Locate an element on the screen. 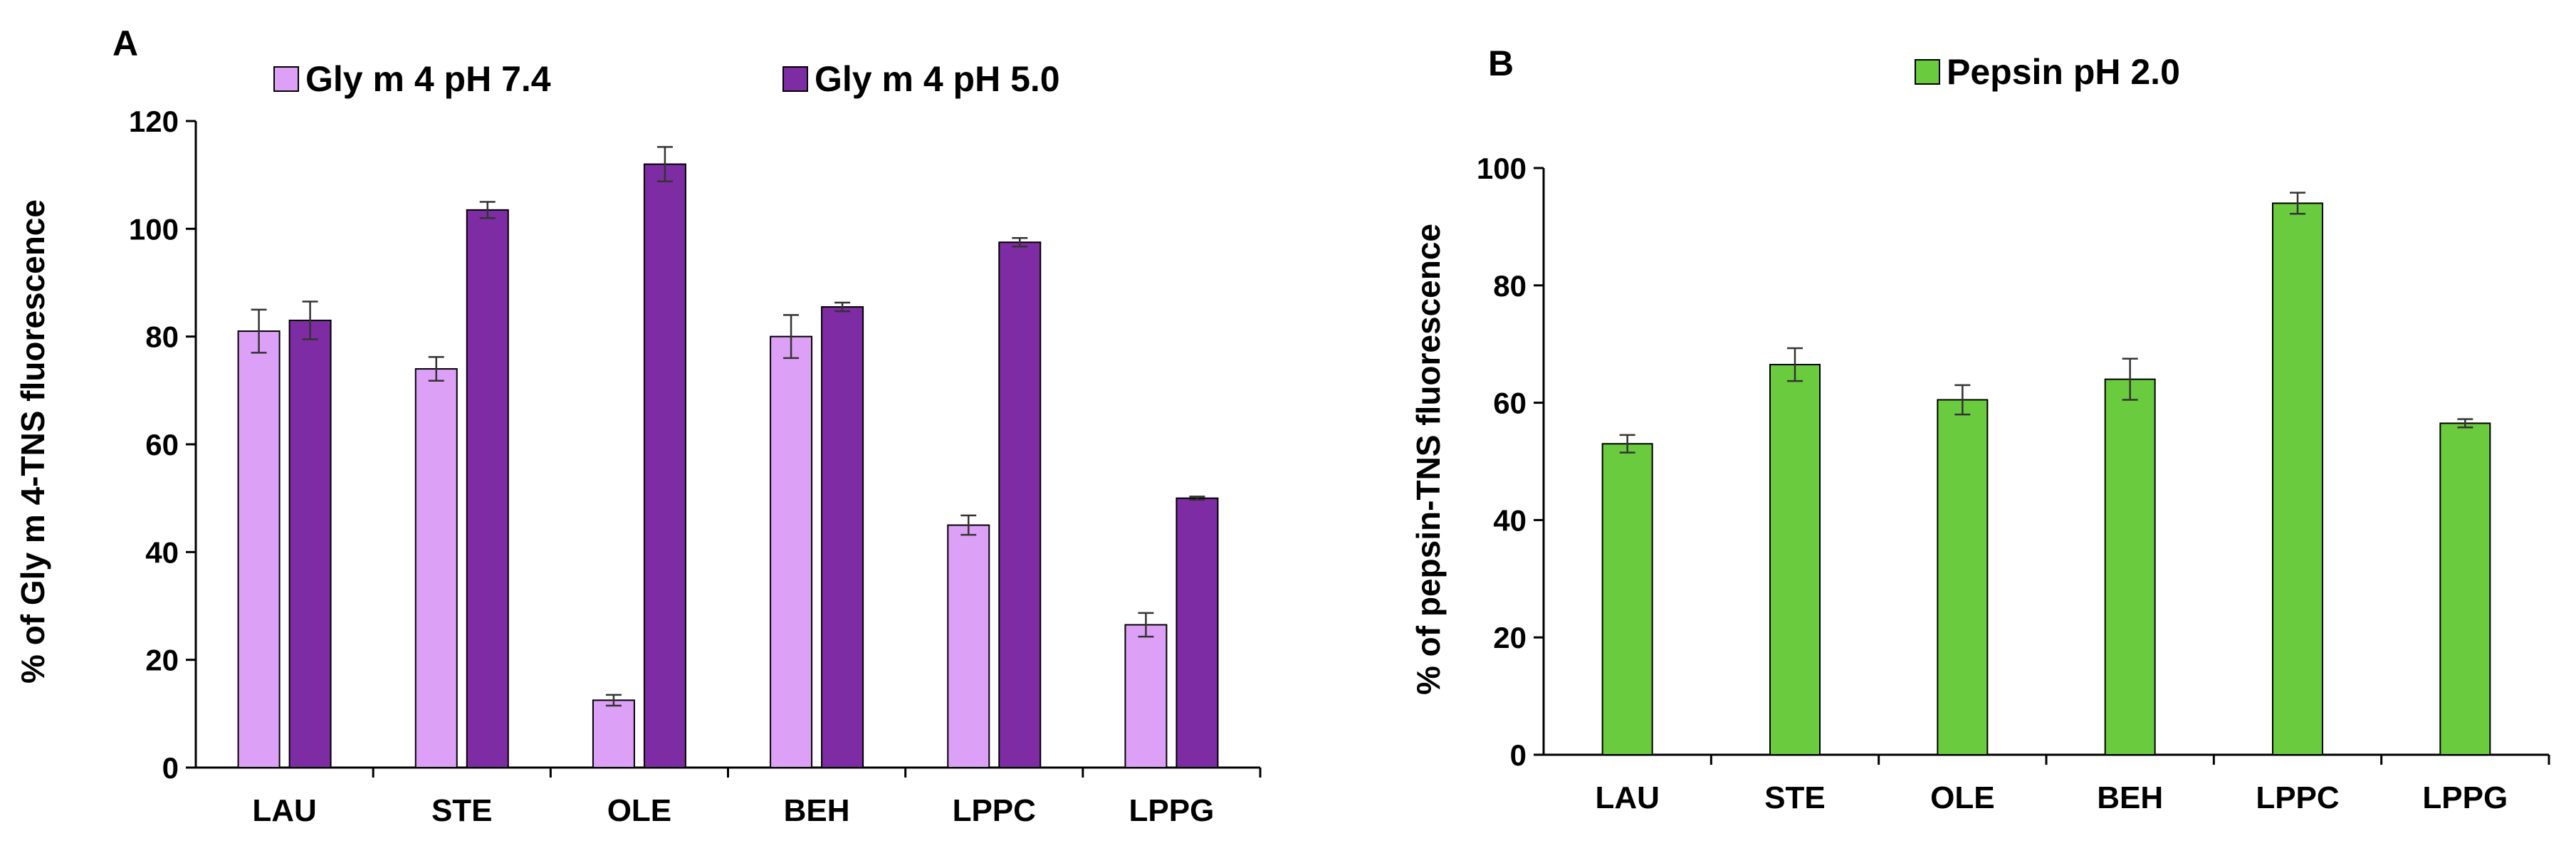 The height and width of the screenshot is (858, 2576). panel-b-legend: Pepsin pH 2.0 is located at coordinates (2047, 72).